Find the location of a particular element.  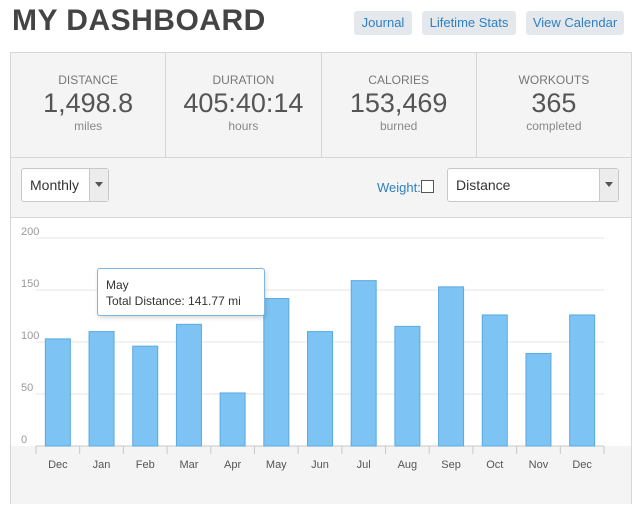

bar-mar is located at coordinates (188, 385).